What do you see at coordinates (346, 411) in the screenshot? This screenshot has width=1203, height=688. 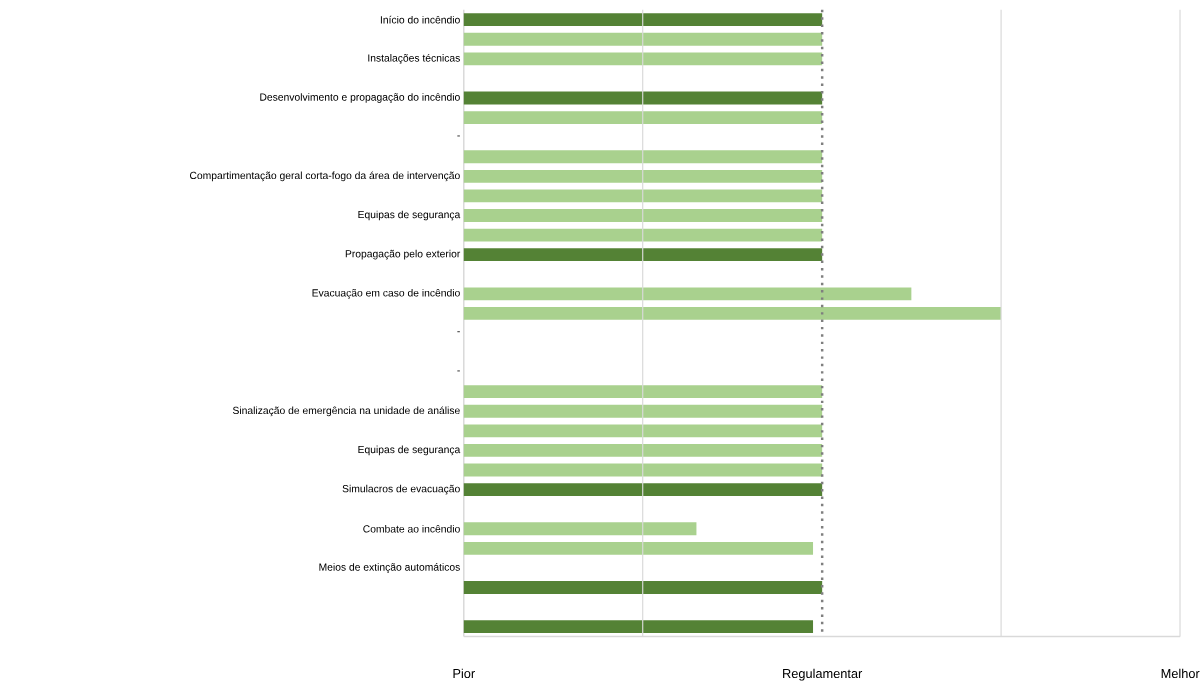 I see `y-tick-label: Sinalização de emergência na unidade de análise` at bounding box center [346, 411].